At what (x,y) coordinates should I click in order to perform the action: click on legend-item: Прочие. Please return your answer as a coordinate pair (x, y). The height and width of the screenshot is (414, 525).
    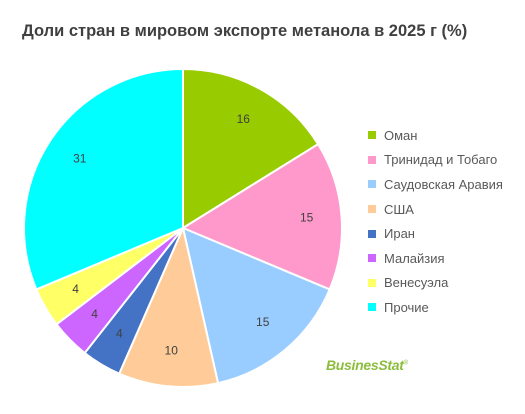
    Looking at the image, I should click on (435, 307).